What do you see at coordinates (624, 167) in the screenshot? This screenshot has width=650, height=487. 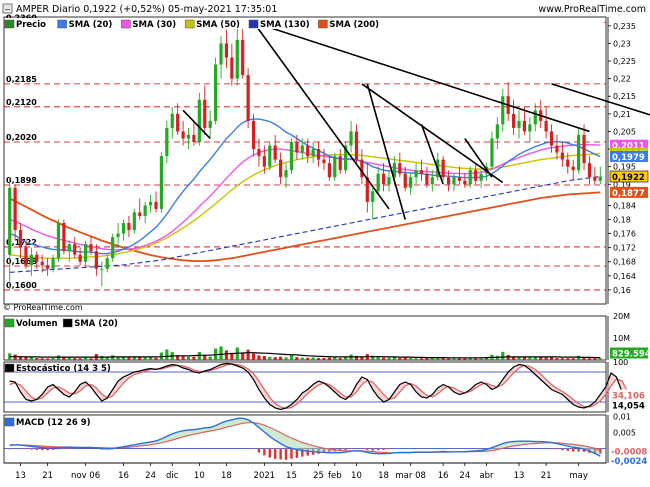 I see `price-ytick-label-8: 0,195` at bounding box center [624, 167].